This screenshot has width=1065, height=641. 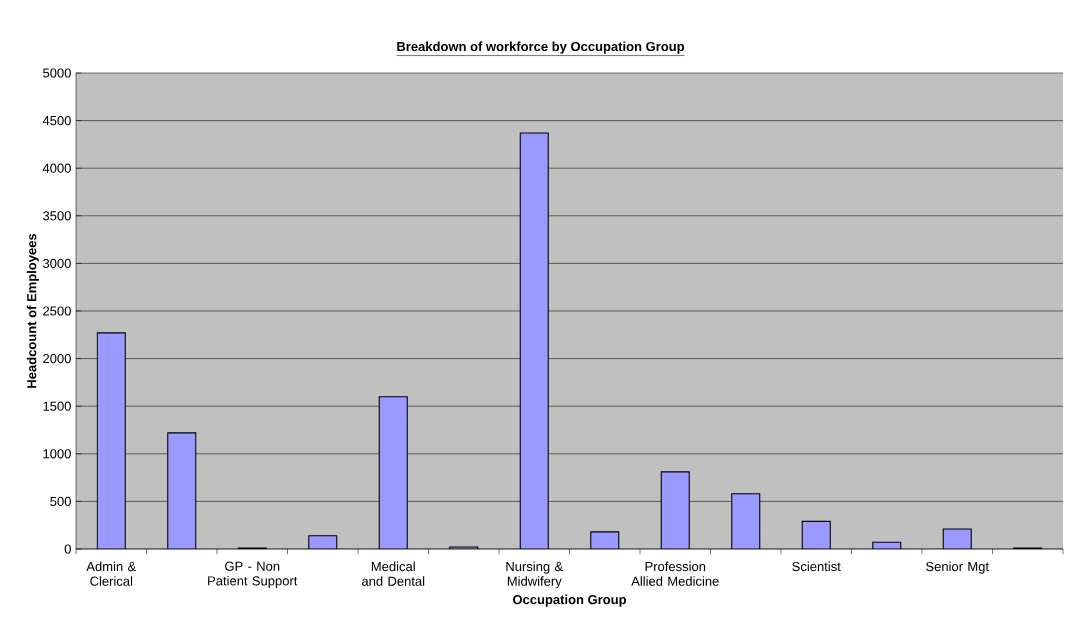 I want to click on x-axis-title: Occupation Group, so click(x=569, y=600).